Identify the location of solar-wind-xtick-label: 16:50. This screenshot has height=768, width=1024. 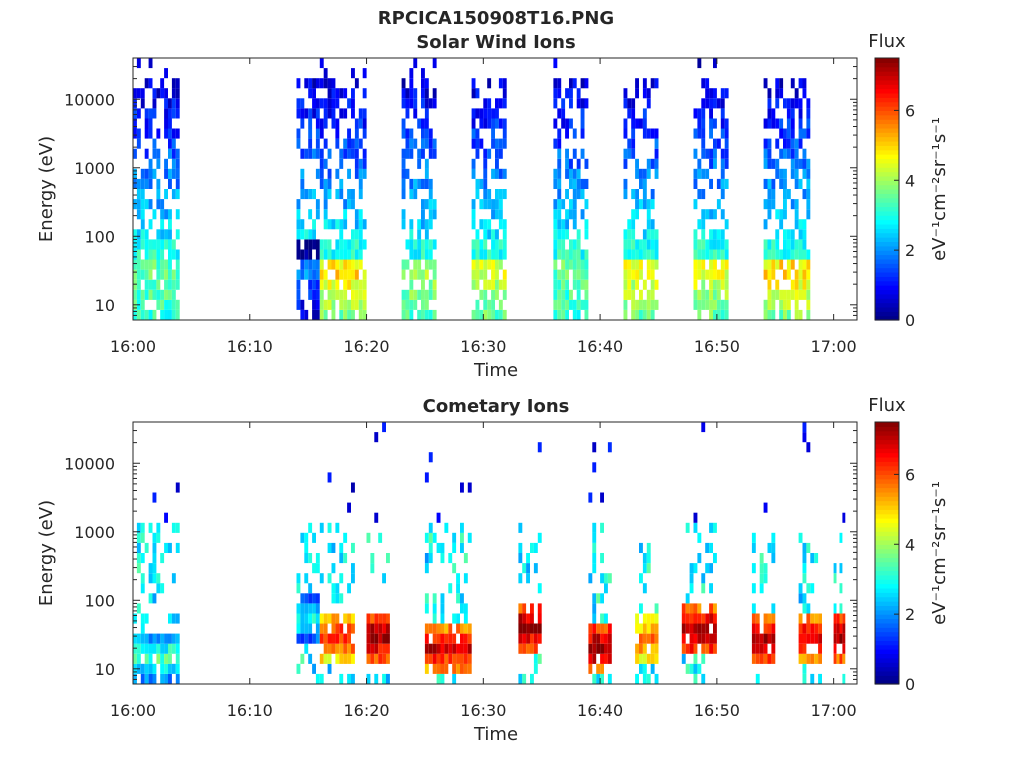
(717, 346).